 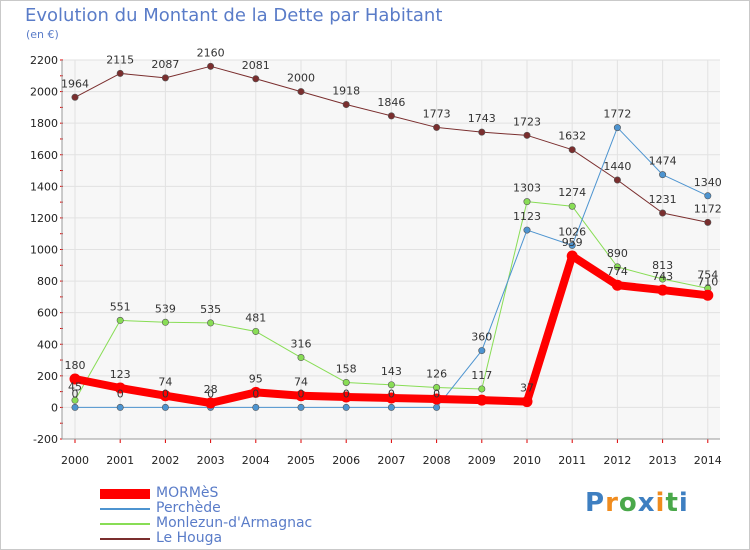 I want to click on x-tick-label: 2014, so click(x=708, y=460).